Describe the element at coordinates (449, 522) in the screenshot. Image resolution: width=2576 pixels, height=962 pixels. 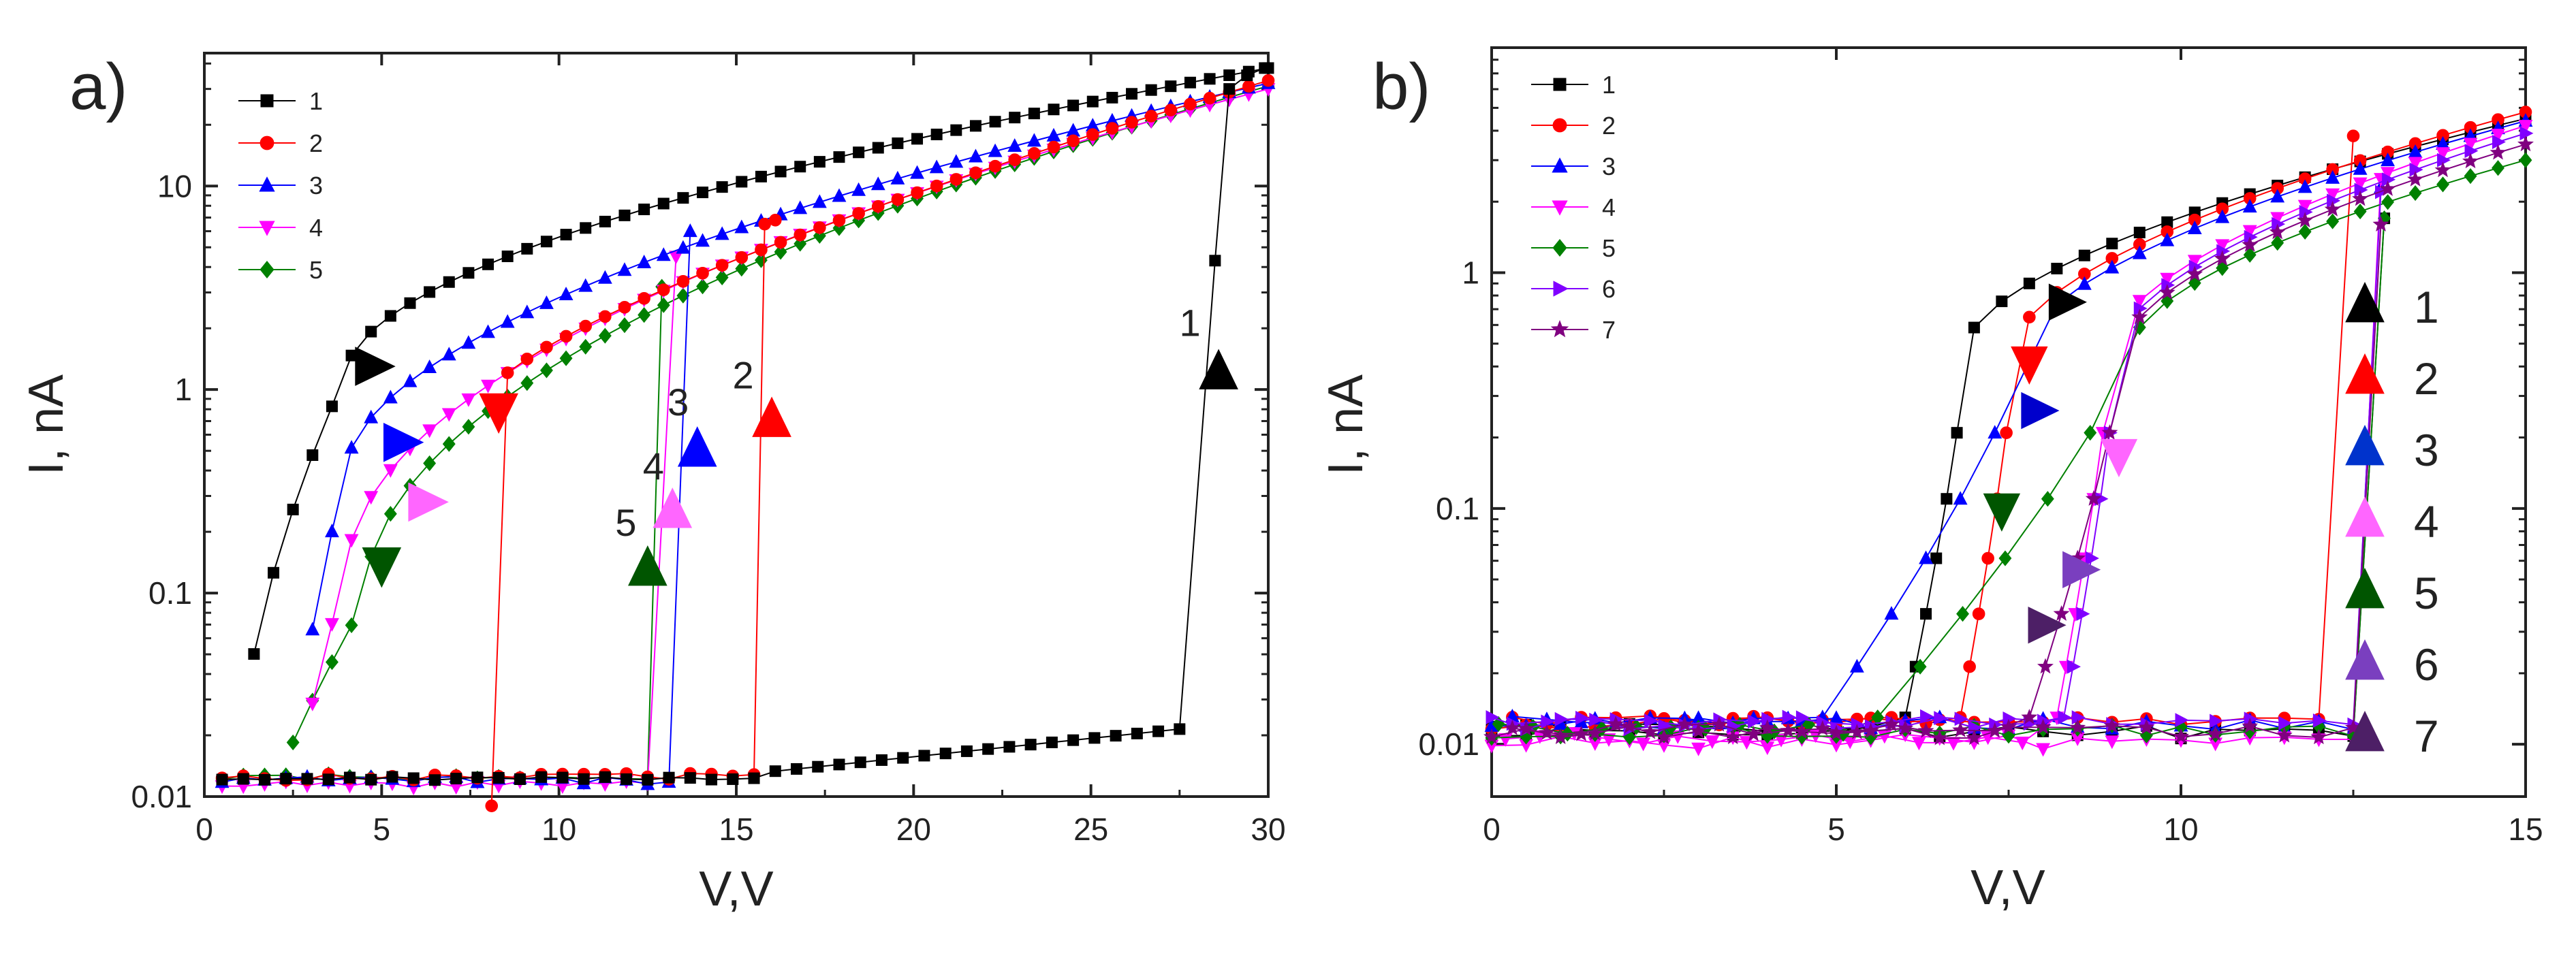
I see `series-4-forward-line` at that location.